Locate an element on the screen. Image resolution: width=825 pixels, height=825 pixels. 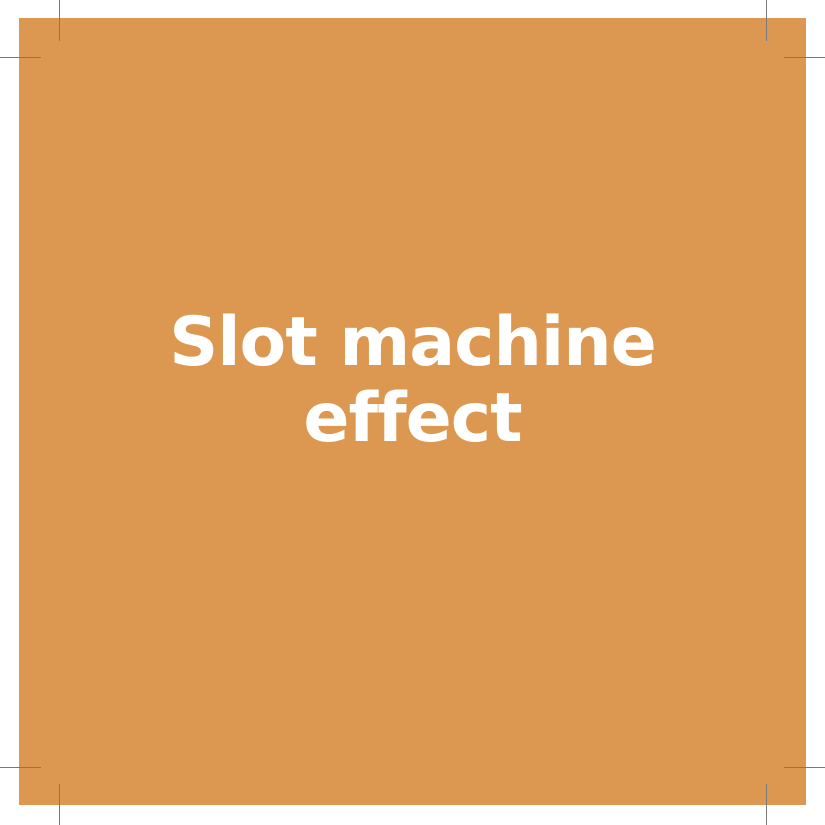
crop-mark-top-left-vertical is located at coordinates (59, 20).